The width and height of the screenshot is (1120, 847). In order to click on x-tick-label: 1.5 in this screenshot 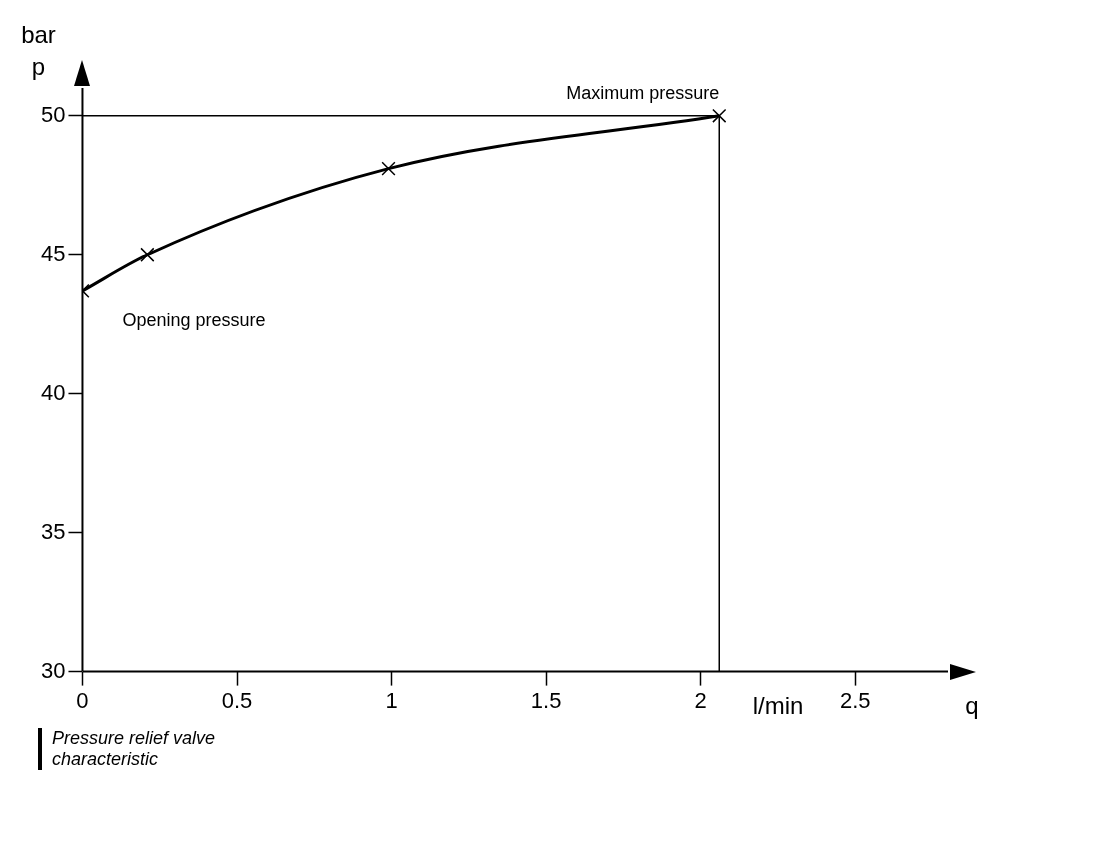, I will do `click(546, 700)`.